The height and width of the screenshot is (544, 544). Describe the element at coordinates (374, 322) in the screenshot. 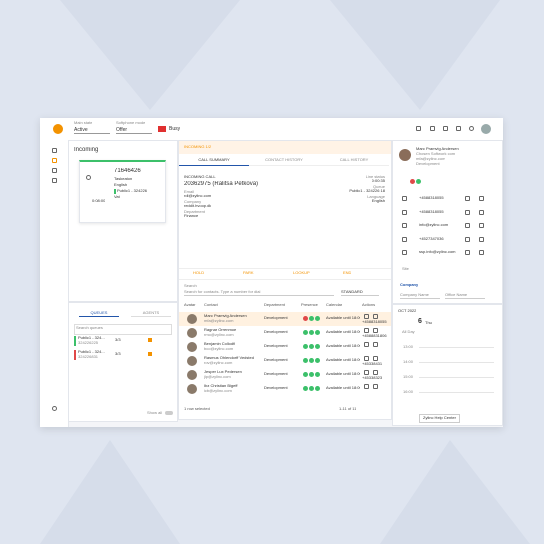

I see `phone: +4588318055` at that location.